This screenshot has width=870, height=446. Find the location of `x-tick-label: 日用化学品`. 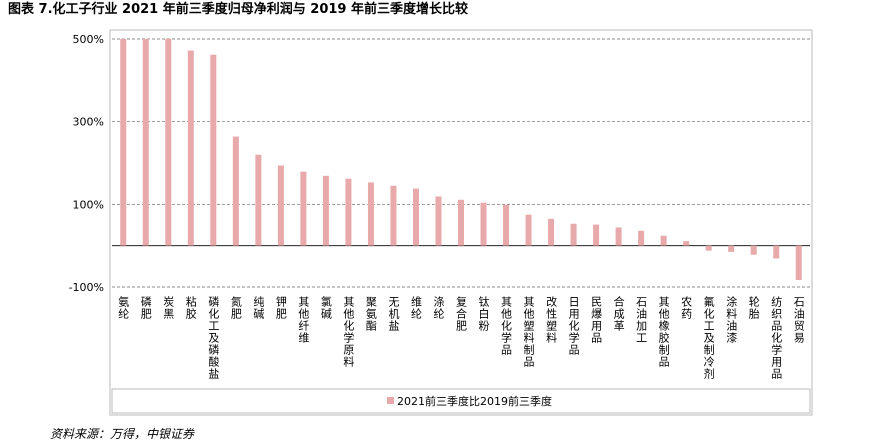

x-tick-label: 日用化学品 is located at coordinates (573, 326).